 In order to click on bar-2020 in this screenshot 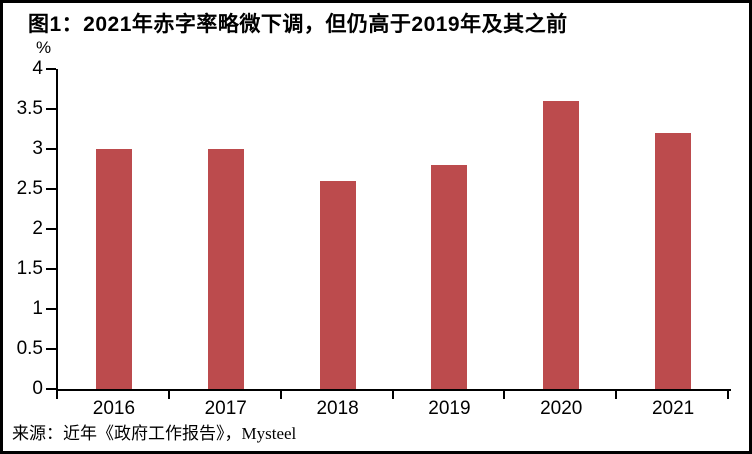, I will do `click(561, 245)`.